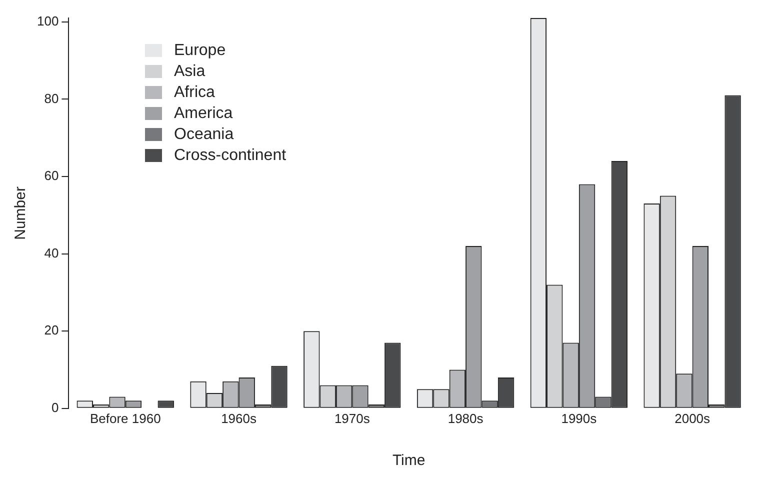  I want to click on x-tick-label: 1990s, so click(579, 418).